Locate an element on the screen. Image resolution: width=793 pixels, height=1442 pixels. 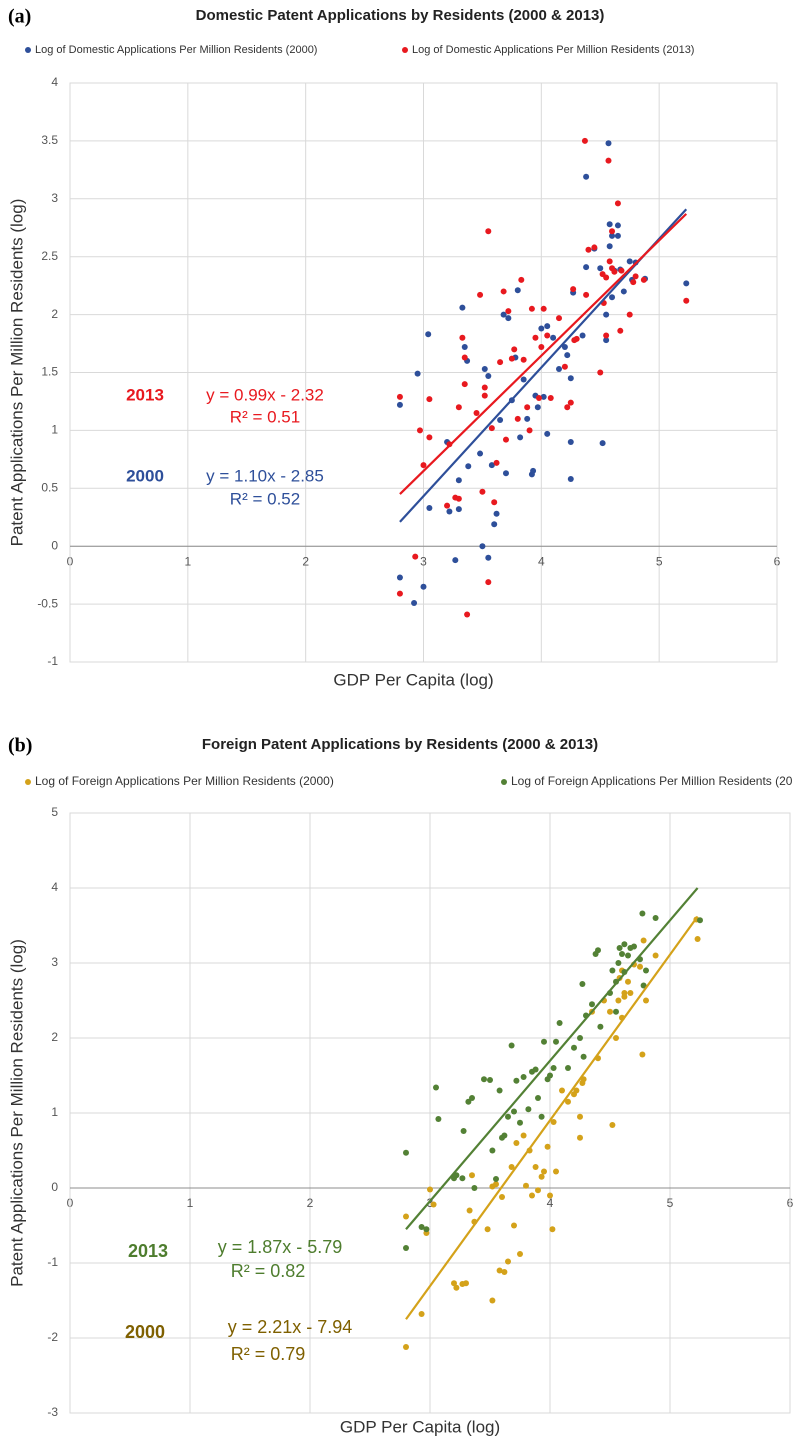
x-axis-title: GDP Per Capita (log) is located at coordinates (420, 1426).